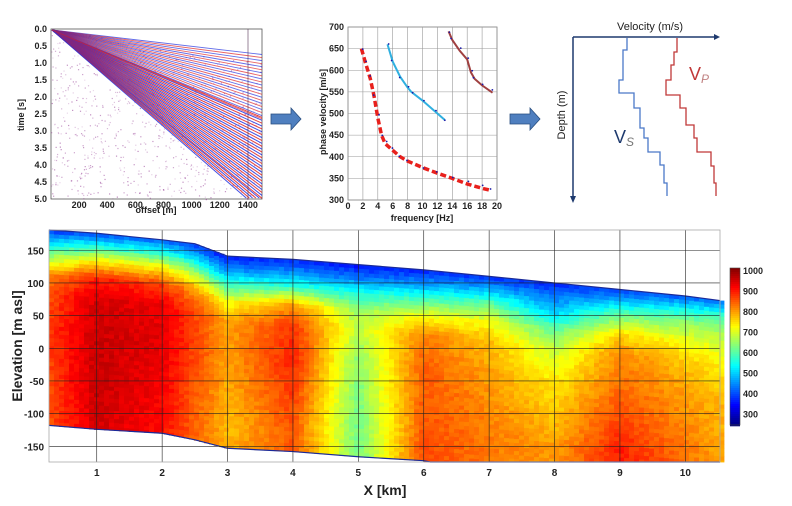  What do you see at coordinates (192, 205) in the screenshot?
I see `shot-gather-xtick: 1000` at bounding box center [192, 205].